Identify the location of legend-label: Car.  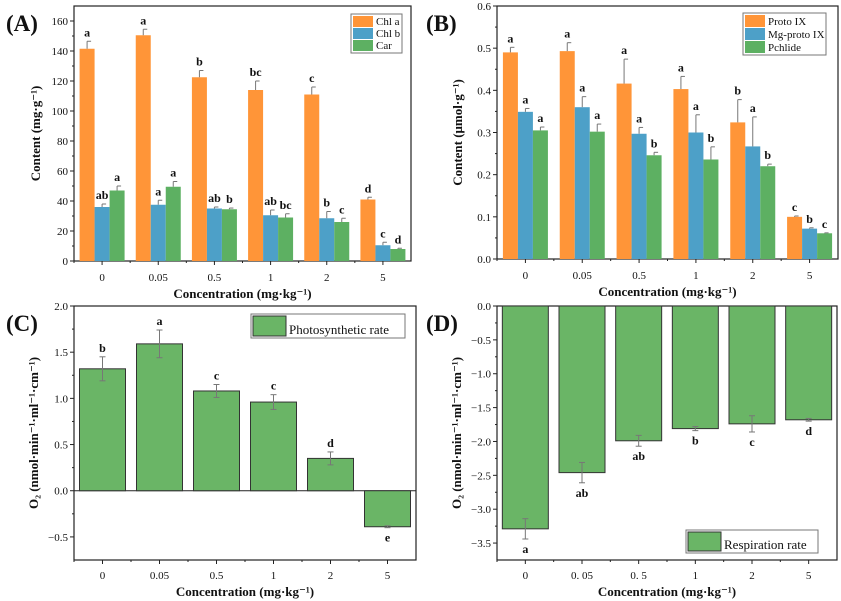
(384, 46).